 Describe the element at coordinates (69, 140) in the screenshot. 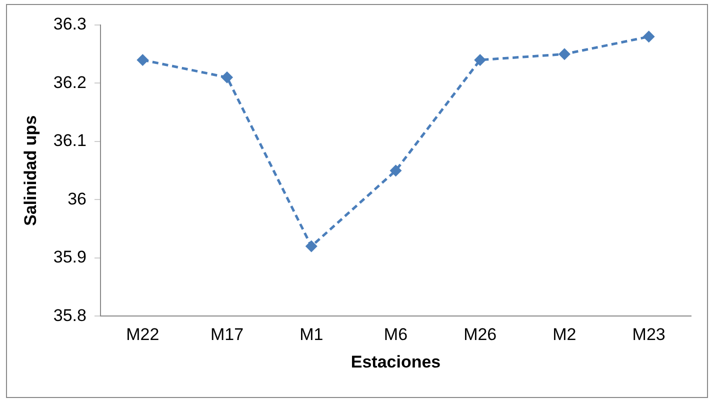

I see `y-tick-label: 36.1` at that location.